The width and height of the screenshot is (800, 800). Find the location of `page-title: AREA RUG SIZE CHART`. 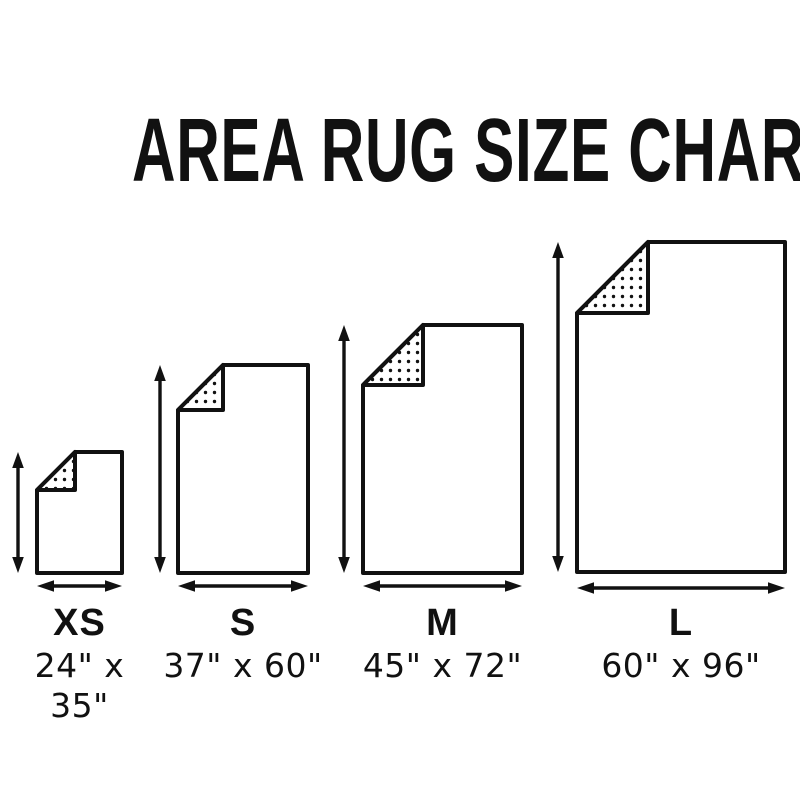

page-title: AREA RUG SIZE CHART is located at coordinates (466, 151).